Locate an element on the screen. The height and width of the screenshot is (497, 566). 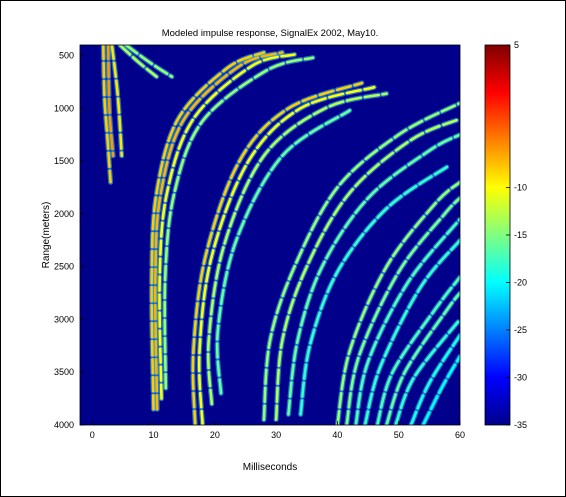
series-20-line is located at coordinates (411, 332).